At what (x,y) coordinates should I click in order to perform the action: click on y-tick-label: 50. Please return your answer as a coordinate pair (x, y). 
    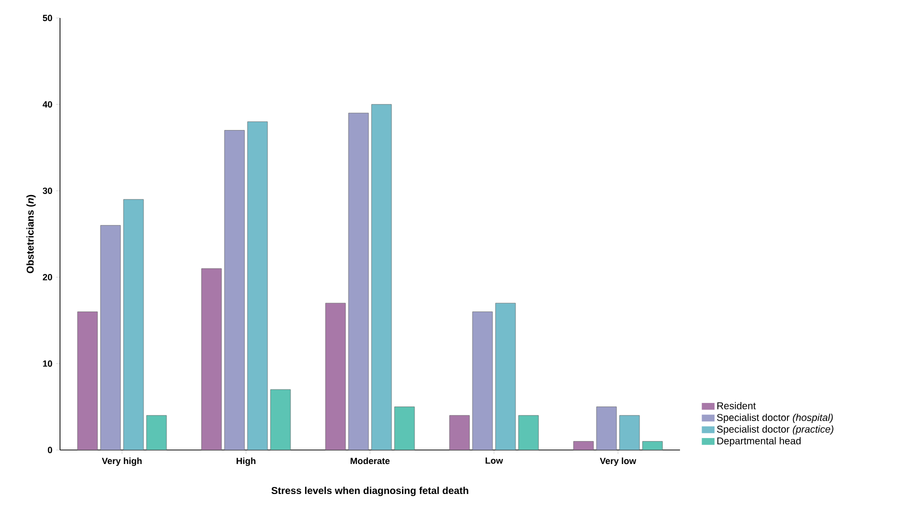
    Looking at the image, I should click on (47, 18).